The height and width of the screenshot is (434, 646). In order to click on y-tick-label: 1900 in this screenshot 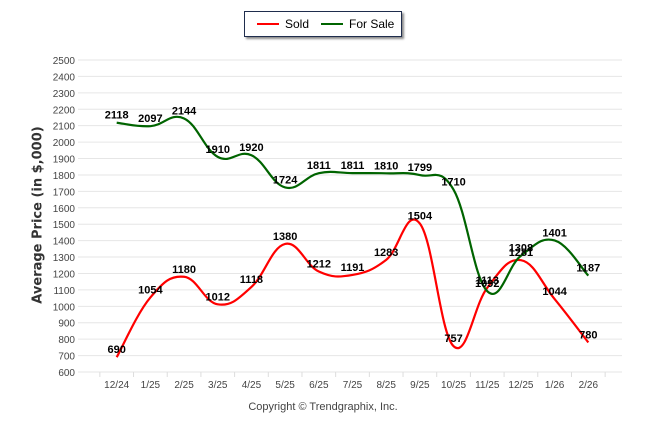, I will do `click(64, 160)`.